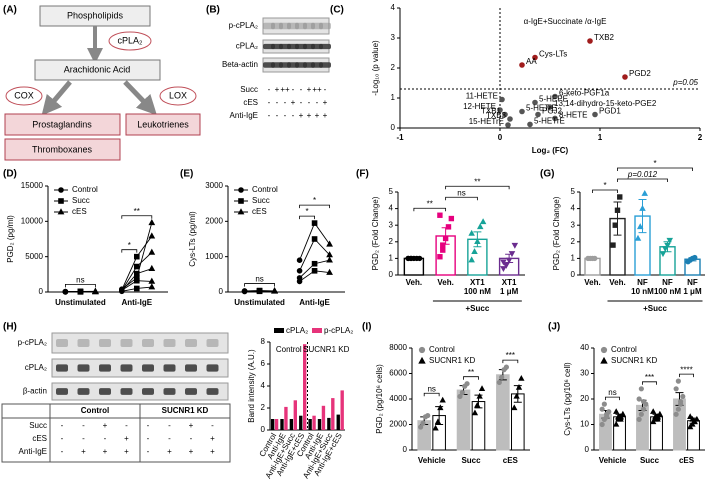 The width and height of the screenshot is (709, 485). I want to click on chart-title: α-IgE+Succinate /α-IgE, so click(565, 21).